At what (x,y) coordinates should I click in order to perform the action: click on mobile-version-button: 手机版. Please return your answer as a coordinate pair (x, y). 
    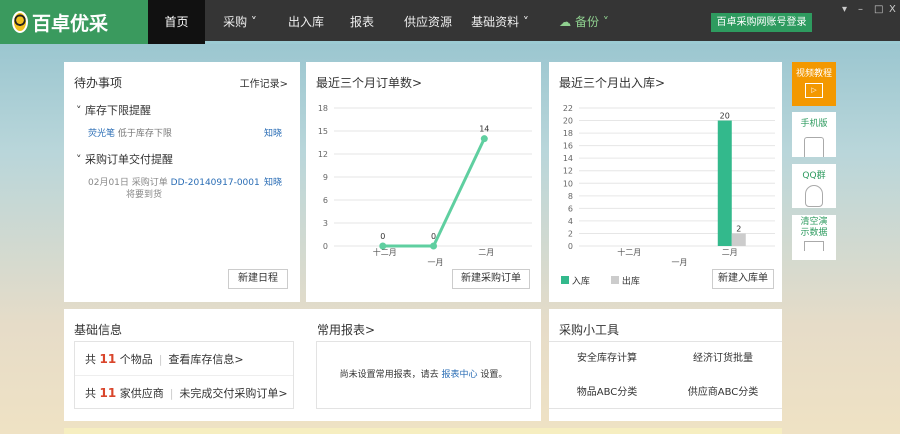
    Looking at the image, I should click on (814, 134).